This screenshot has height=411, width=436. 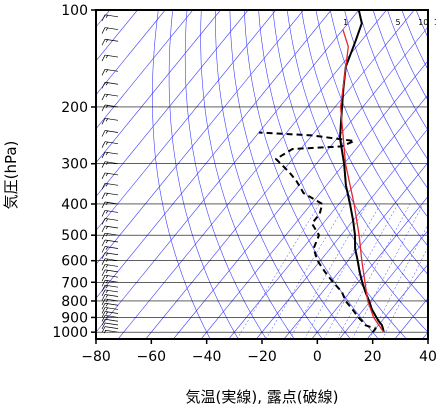 I want to click on dewpoint-line, so click(x=317, y=232).